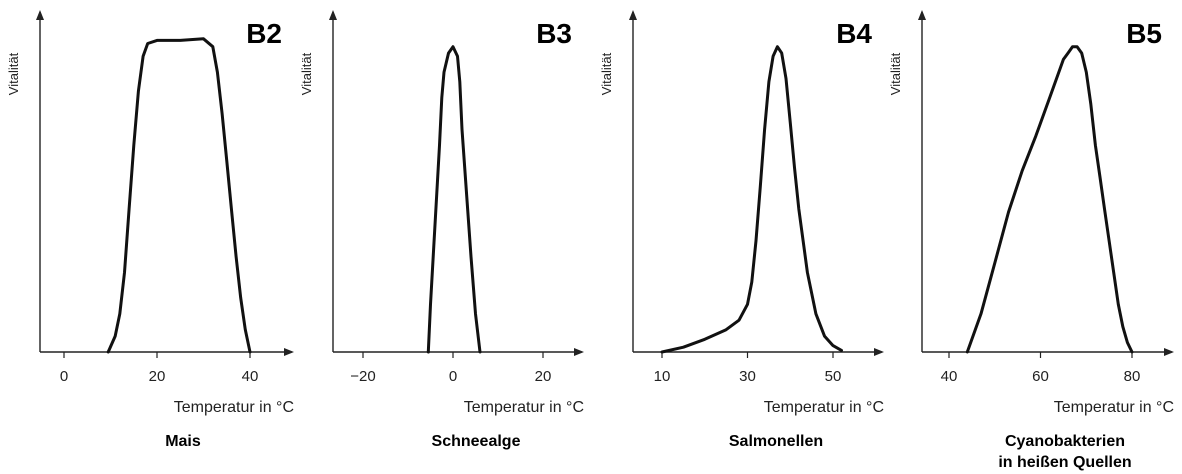  Describe the element at coordinates (183, 441) in the screenshot. I see `chart-caption: Mais` at that location.